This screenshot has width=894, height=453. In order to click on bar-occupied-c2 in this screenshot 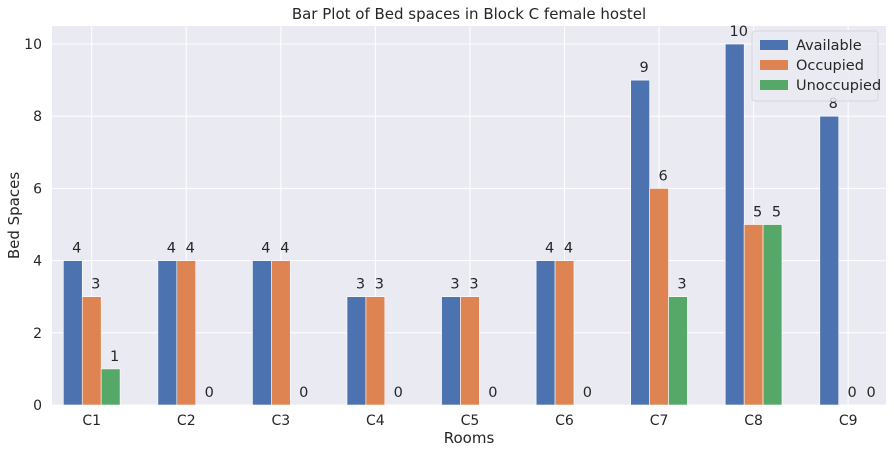, I will do `click(186, 333)`.